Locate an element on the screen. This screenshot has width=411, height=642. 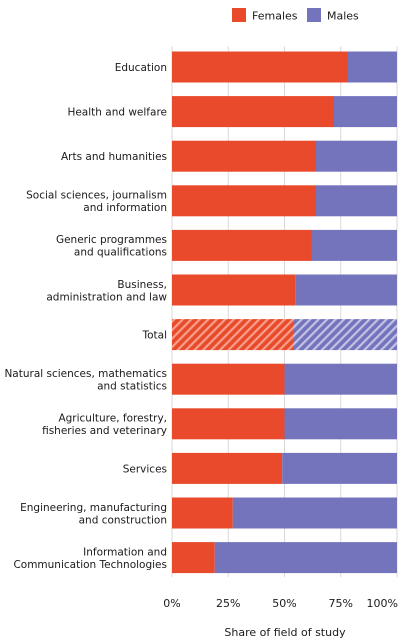
category-label-line: Communication Technologies is located at coordinates (90, 565).